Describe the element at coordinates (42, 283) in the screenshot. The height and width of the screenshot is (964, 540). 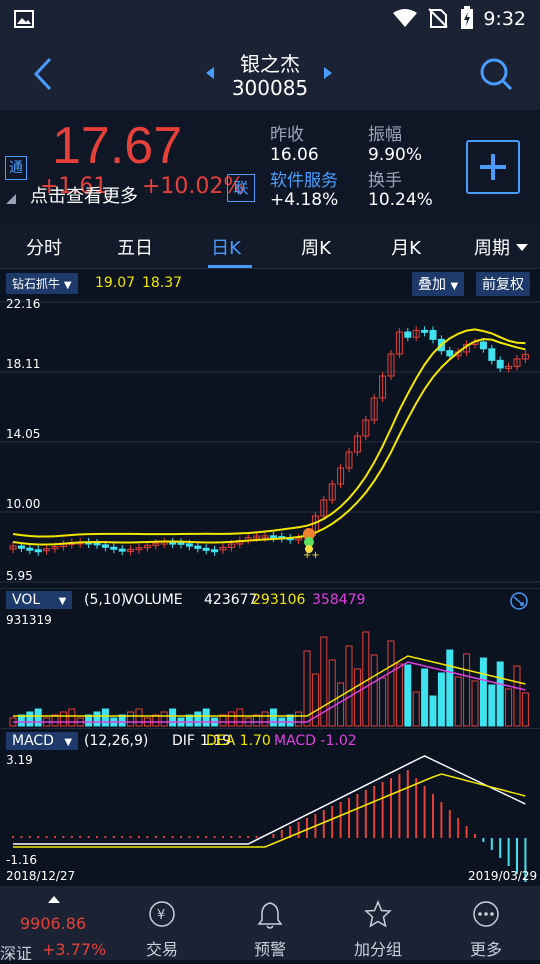
I see `indicator-selector: 钻石抓牛 ▼` at that location.